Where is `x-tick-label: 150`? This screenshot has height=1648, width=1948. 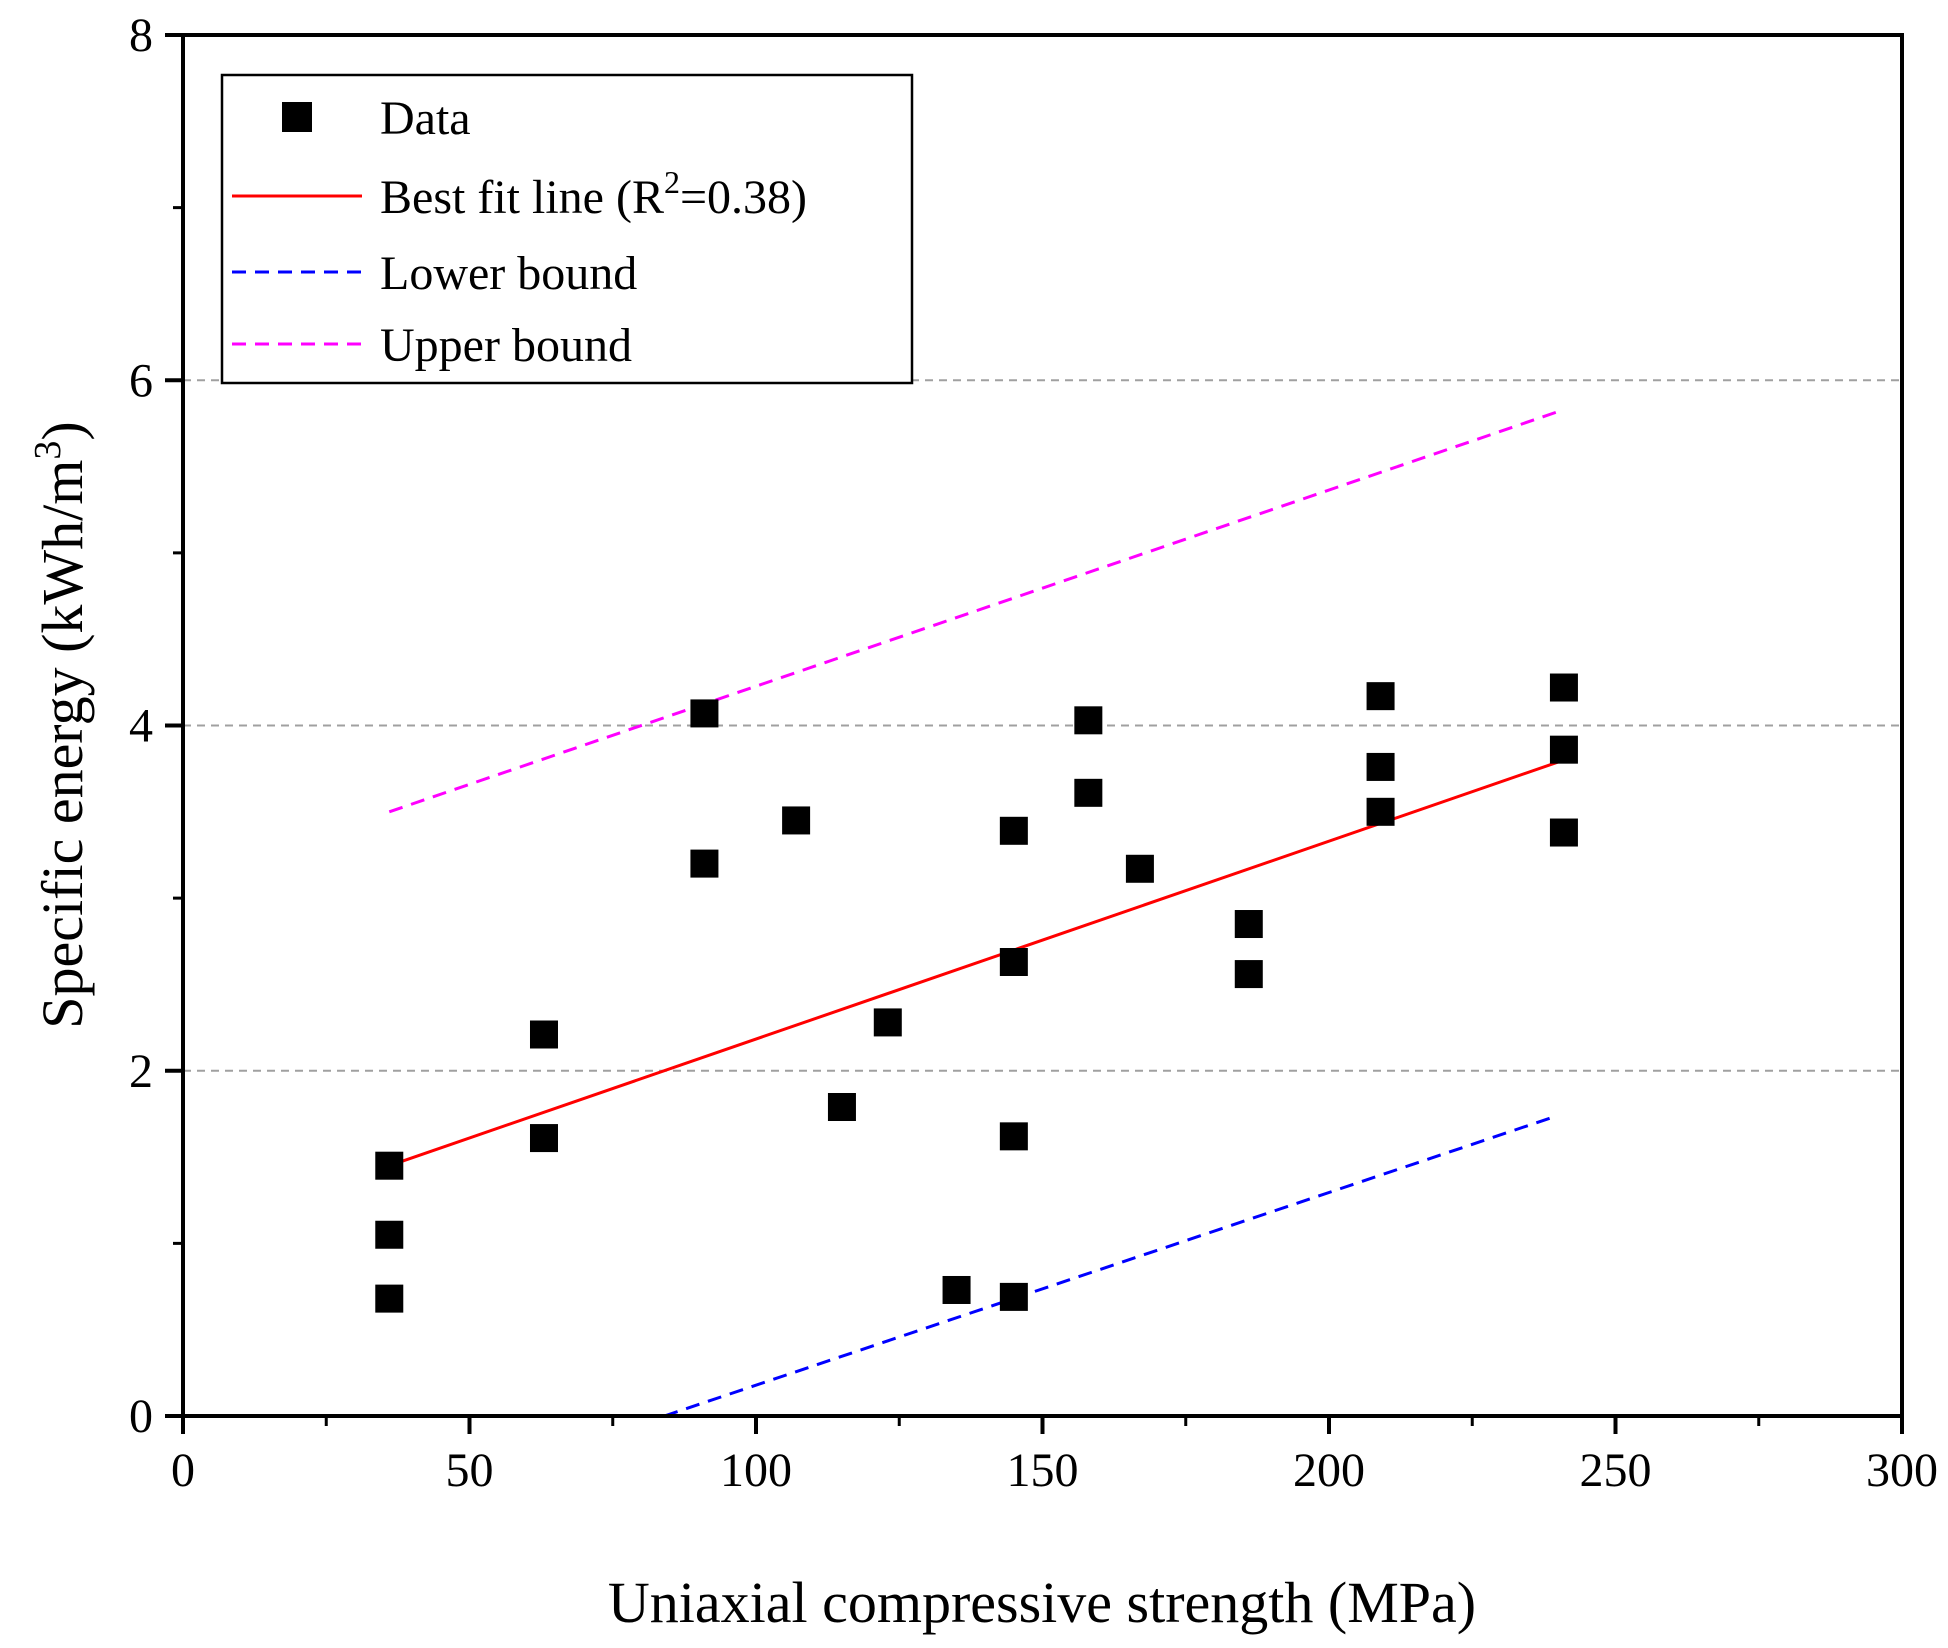
x-tick-label: 150 is located at coordinates (1043, 1470).